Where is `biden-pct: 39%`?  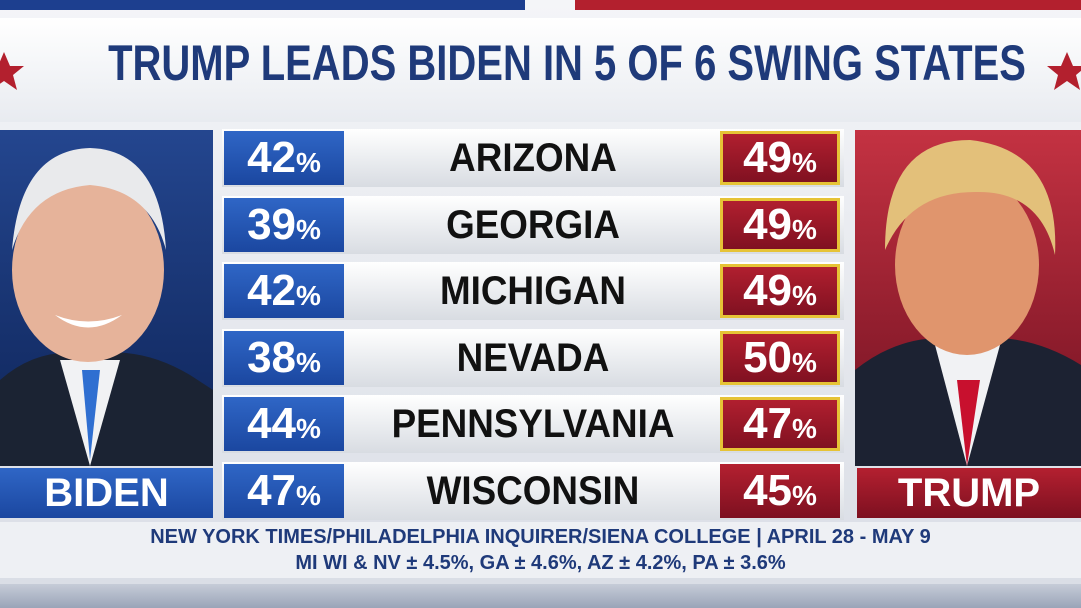 biden-pct: 39% is located at coordinates (284, 224).